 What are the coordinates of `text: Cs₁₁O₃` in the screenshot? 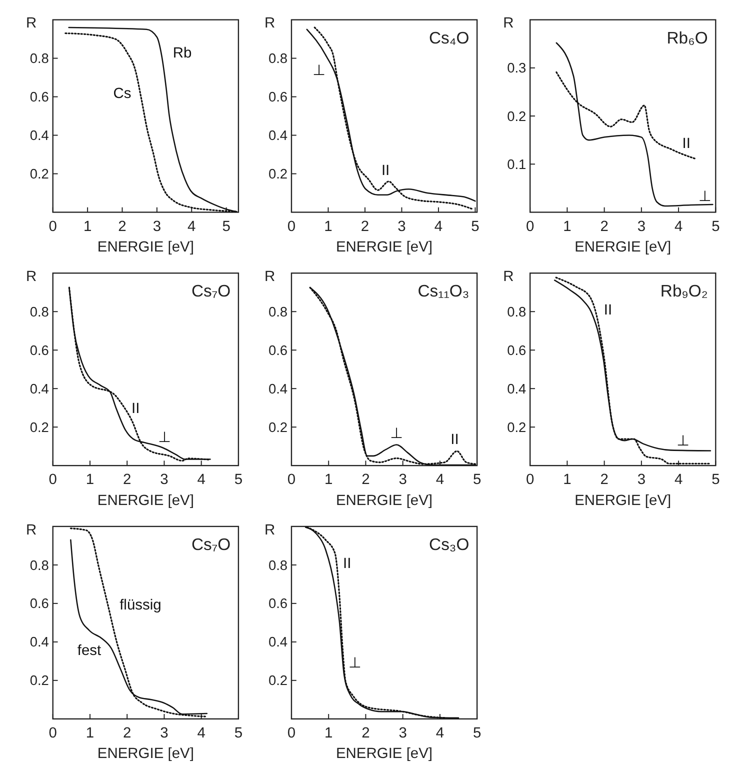 It's located at (444, 291).